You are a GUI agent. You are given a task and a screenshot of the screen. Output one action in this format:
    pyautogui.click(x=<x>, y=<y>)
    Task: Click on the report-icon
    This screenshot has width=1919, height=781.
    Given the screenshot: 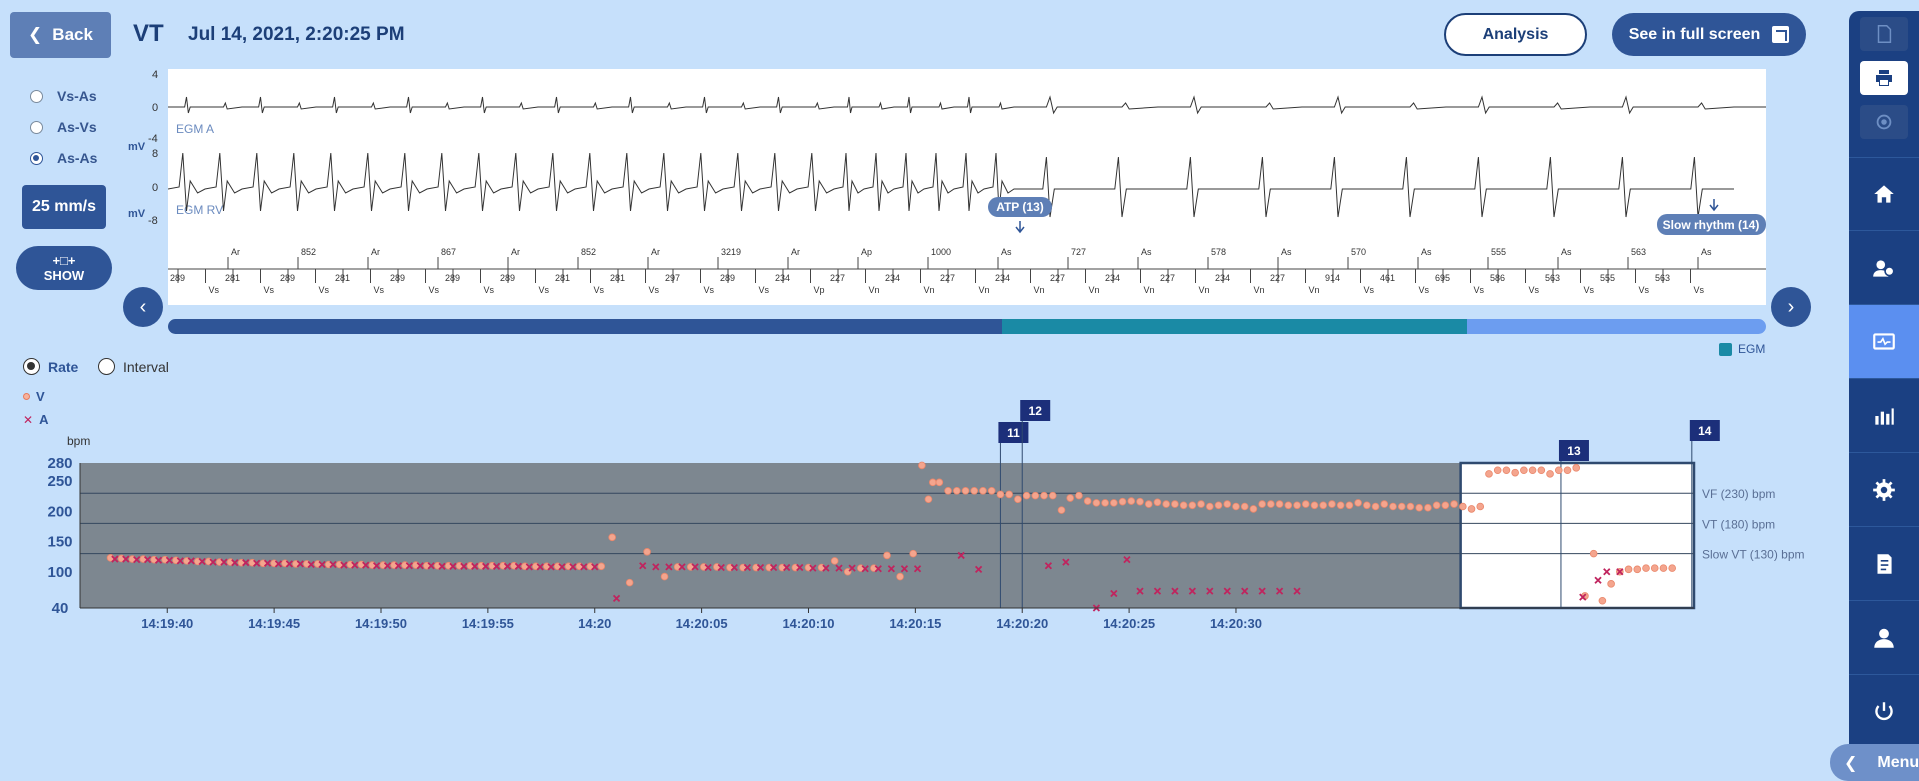 What is the action you would take?
    pyautogui.click(x=1884, y=563)
    